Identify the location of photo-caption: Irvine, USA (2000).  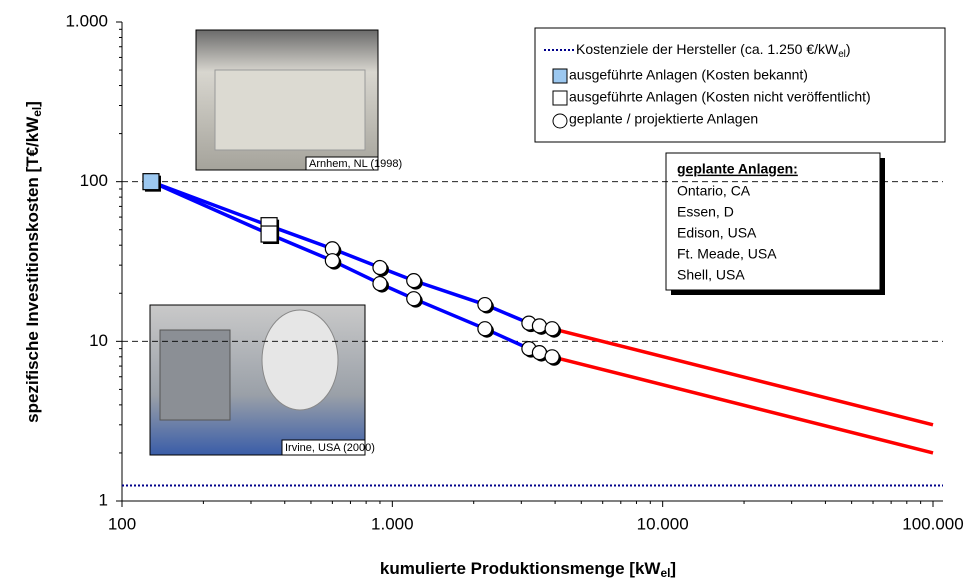
(330, 448).